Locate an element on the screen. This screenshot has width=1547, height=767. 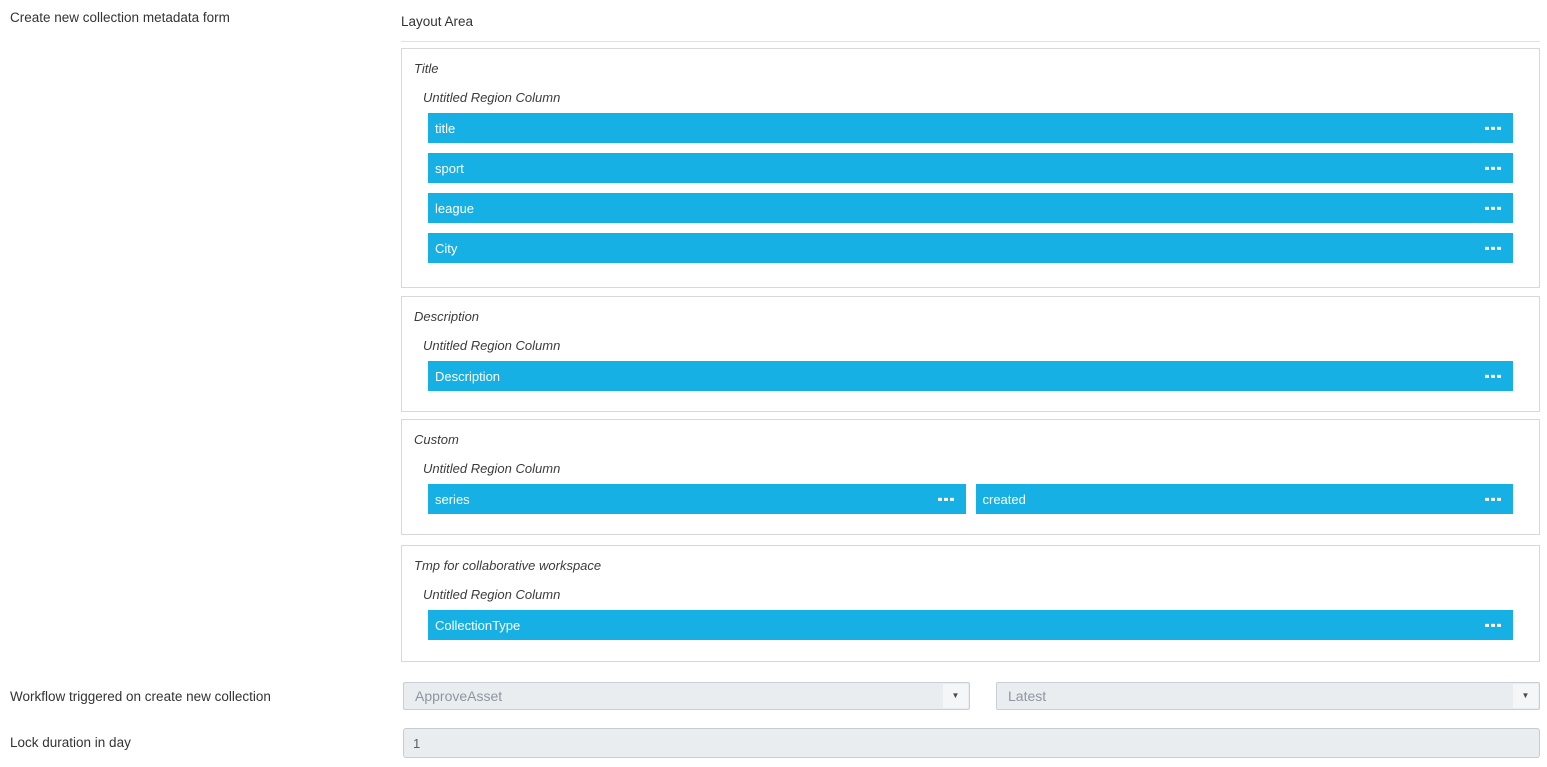
field-label: series is located at coordinates (452, 499).